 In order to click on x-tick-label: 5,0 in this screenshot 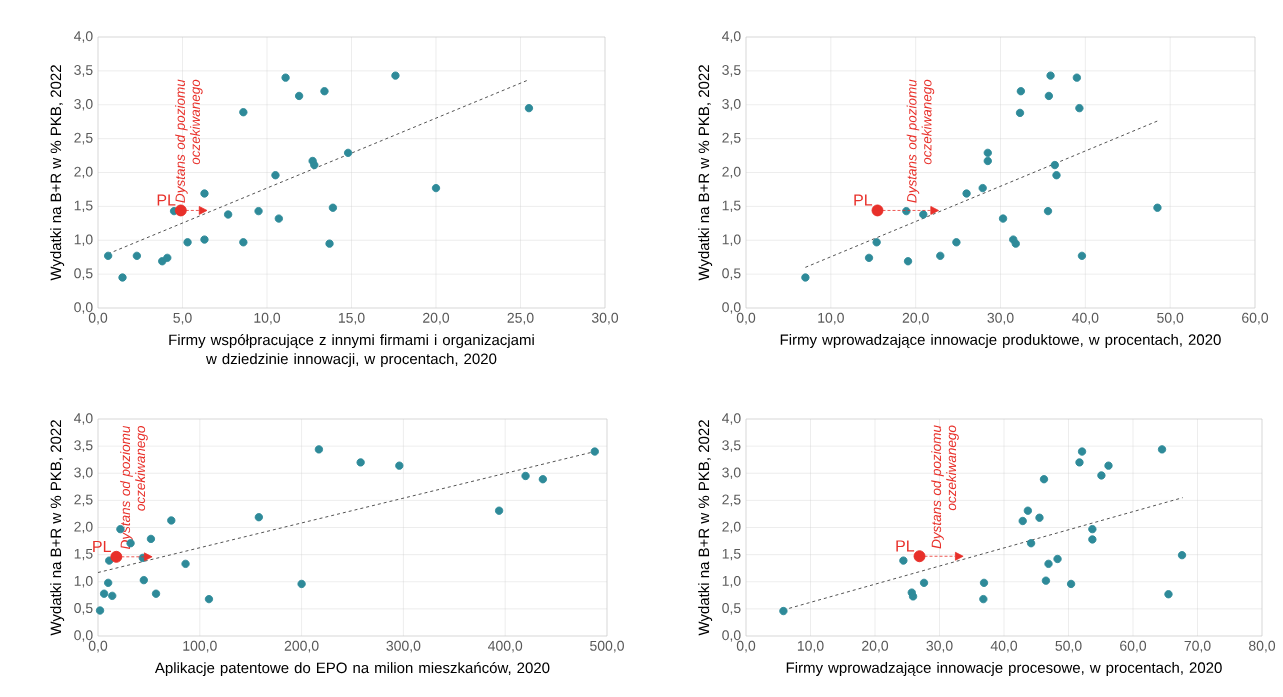, I will do `click(182, 318)`.